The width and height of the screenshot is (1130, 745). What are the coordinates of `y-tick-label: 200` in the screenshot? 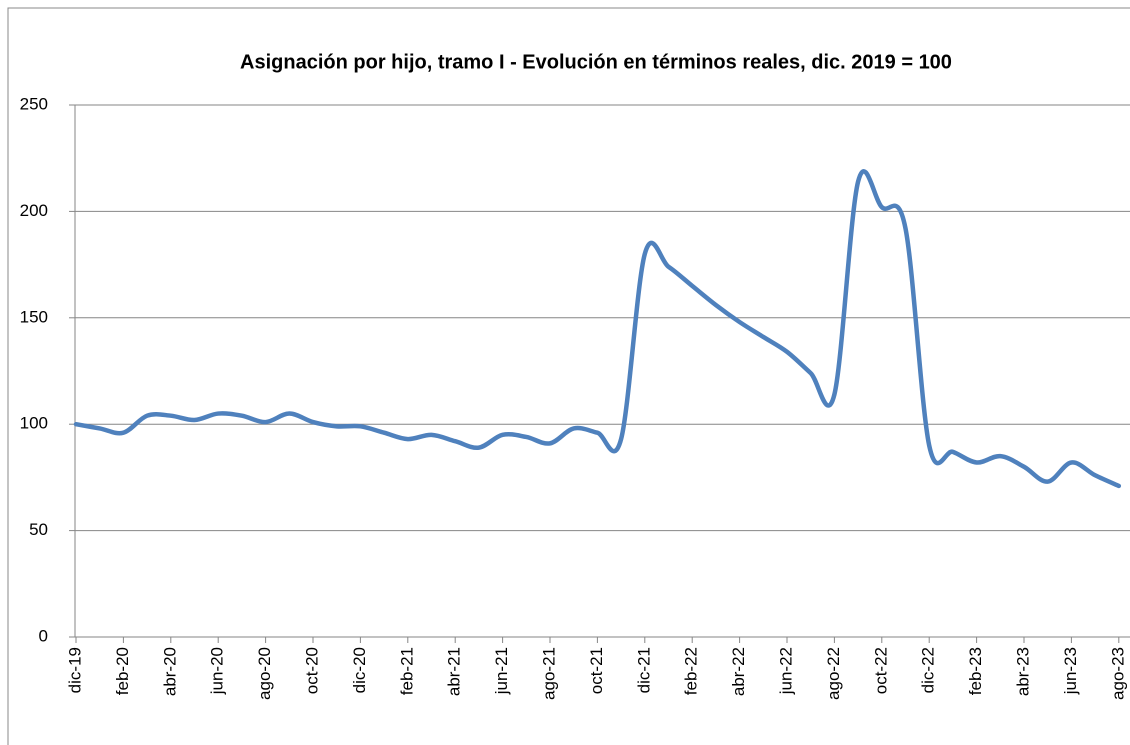 It's located at (34, 210).